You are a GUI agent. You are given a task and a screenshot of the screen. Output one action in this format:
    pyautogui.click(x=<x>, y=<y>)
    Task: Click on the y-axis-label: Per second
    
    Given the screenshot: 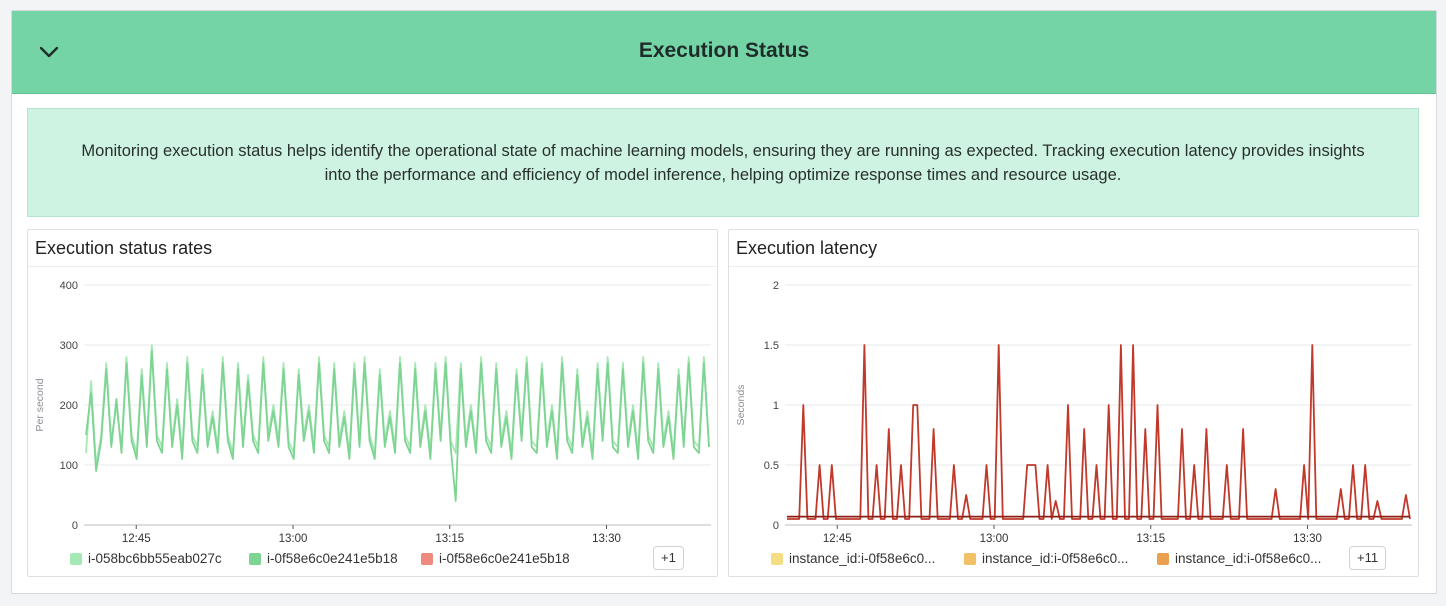 What is the action you would take?
    pyautogui.click(x=40, y=404)
    